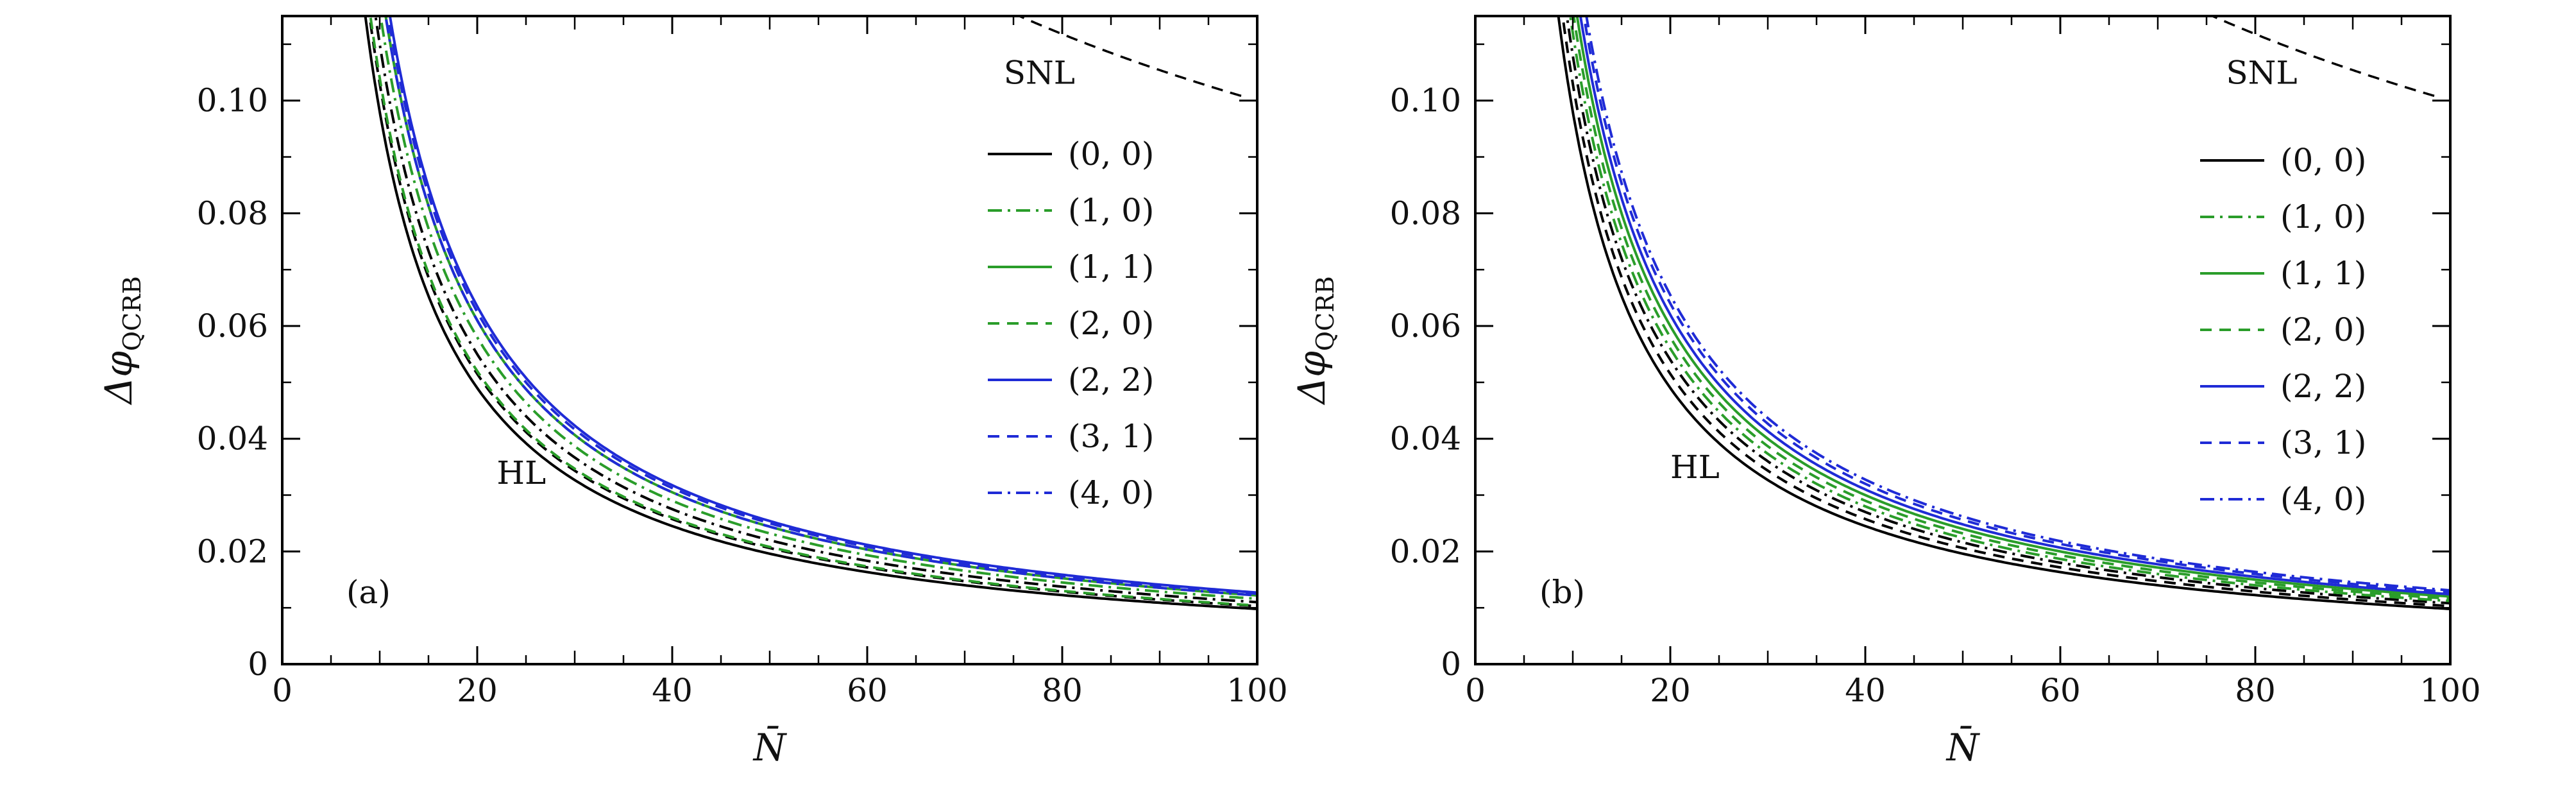 The height and width of the screenshot is (788, 2576). What do you see at coordinates (368, 592) in the screenshot?
I see `panel-label: (a)` at bounding box center [368, 592].